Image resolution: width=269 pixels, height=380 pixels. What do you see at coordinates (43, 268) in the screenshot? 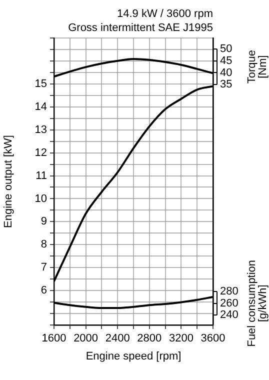
I see `y-tick-label: 7` at bounding box center [43, 268].